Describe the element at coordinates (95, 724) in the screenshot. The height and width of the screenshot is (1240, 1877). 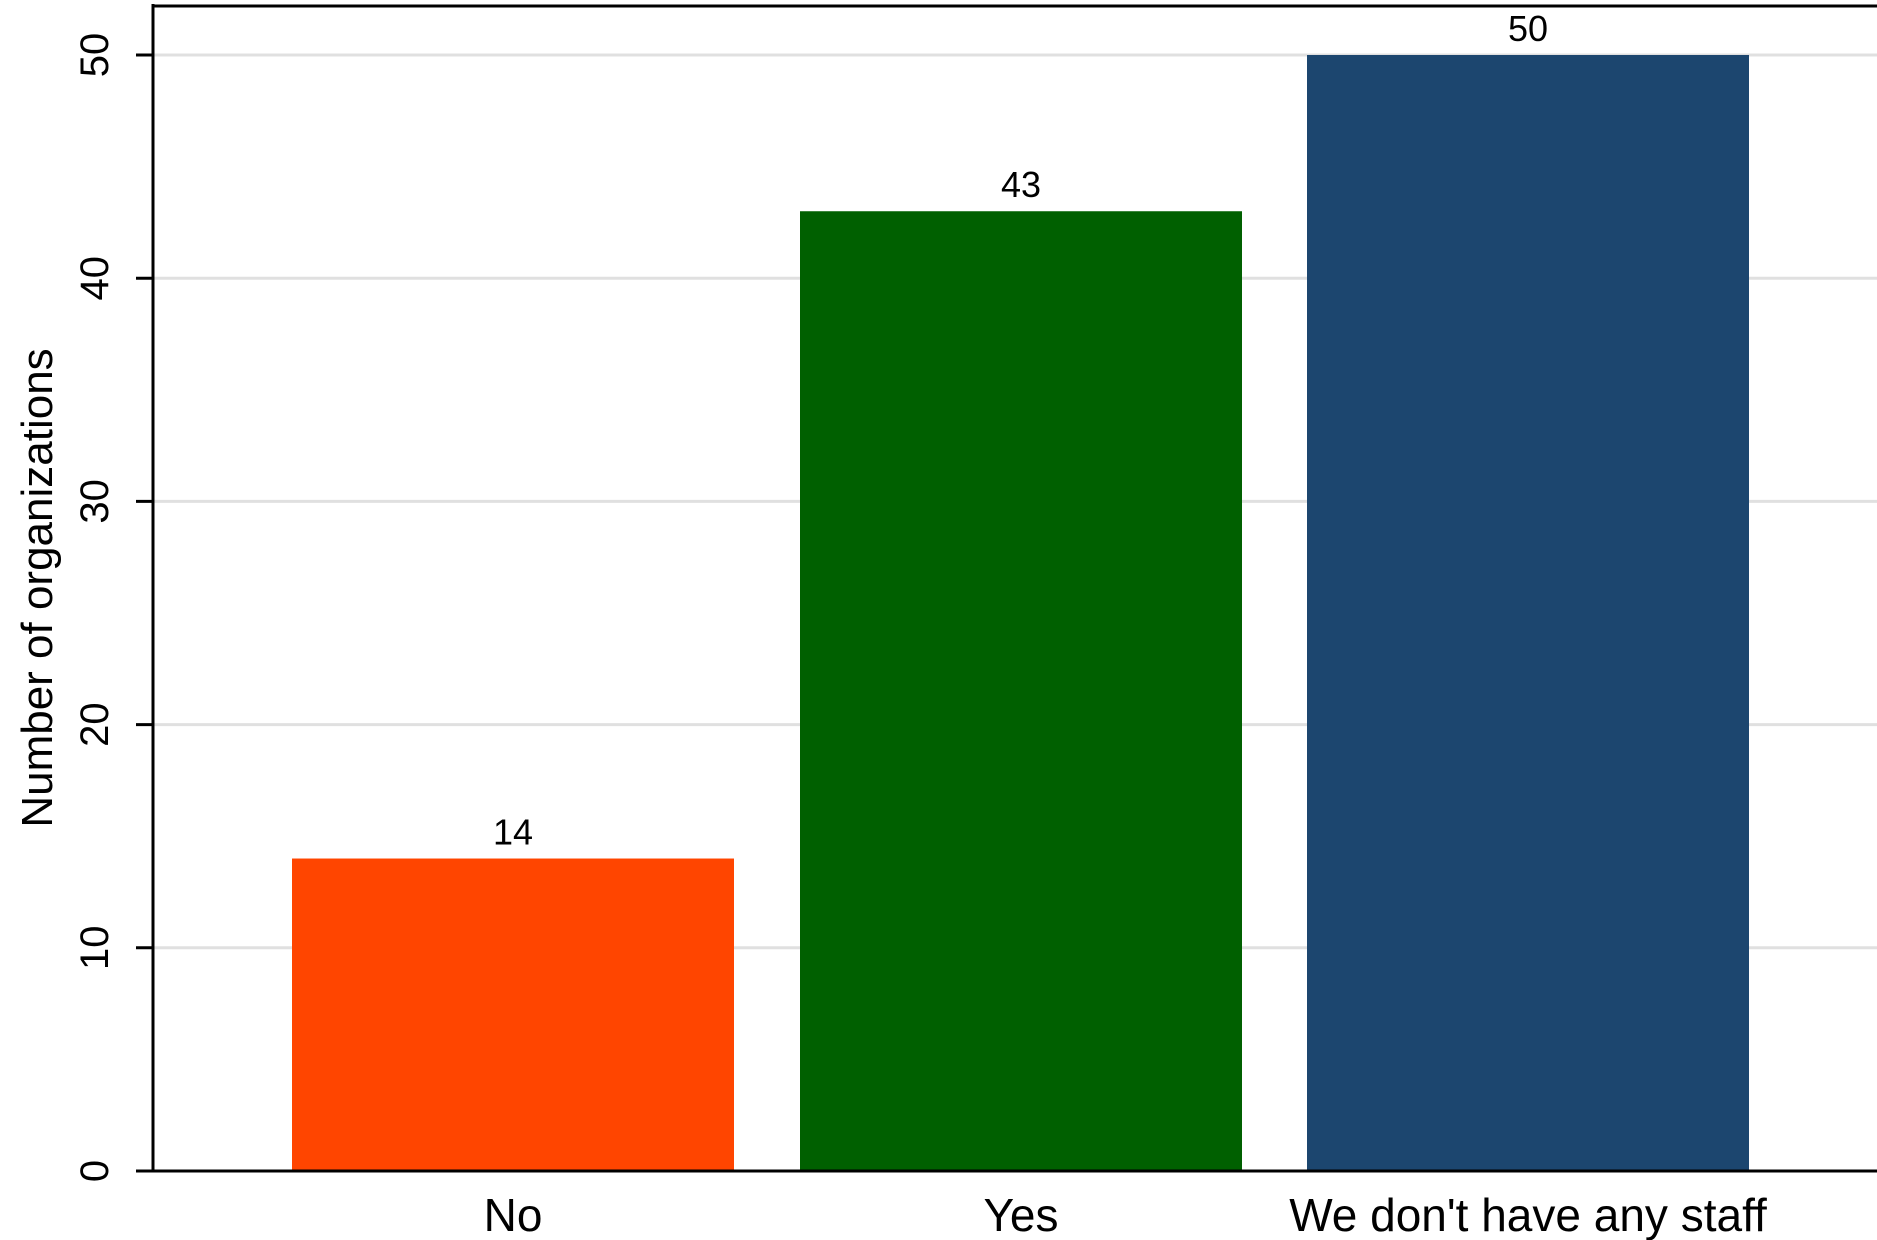
I see `y-tick-label-20: 20` at that location.